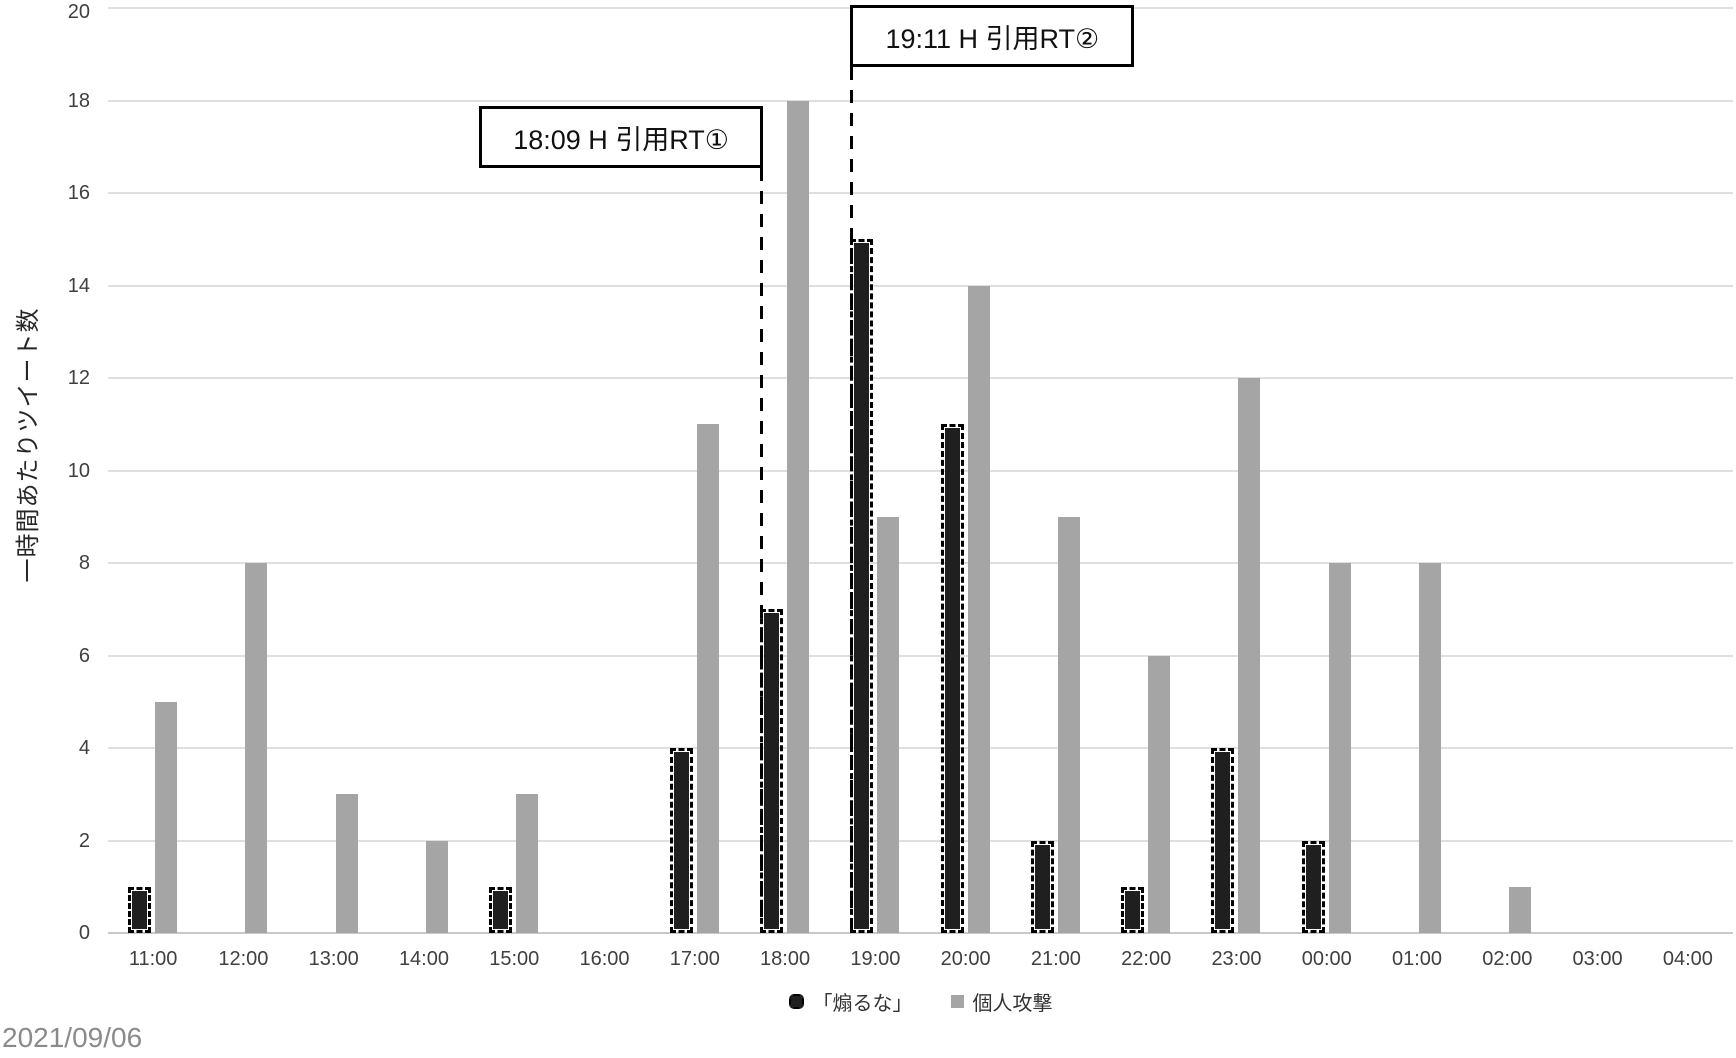 This screenshot has width=1736, height=1058. Describe the element at coordinates (527, 863) in the screenshot. I see `bar-series2-15:00` at that location.